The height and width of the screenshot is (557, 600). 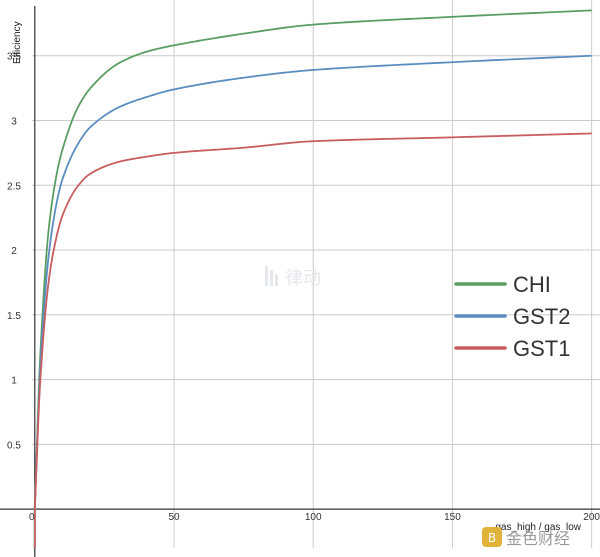 What do you see at coordinates (174, 517) in the screenshot?
I see `x-tick-label: 50` at bounding box center [174, 517].